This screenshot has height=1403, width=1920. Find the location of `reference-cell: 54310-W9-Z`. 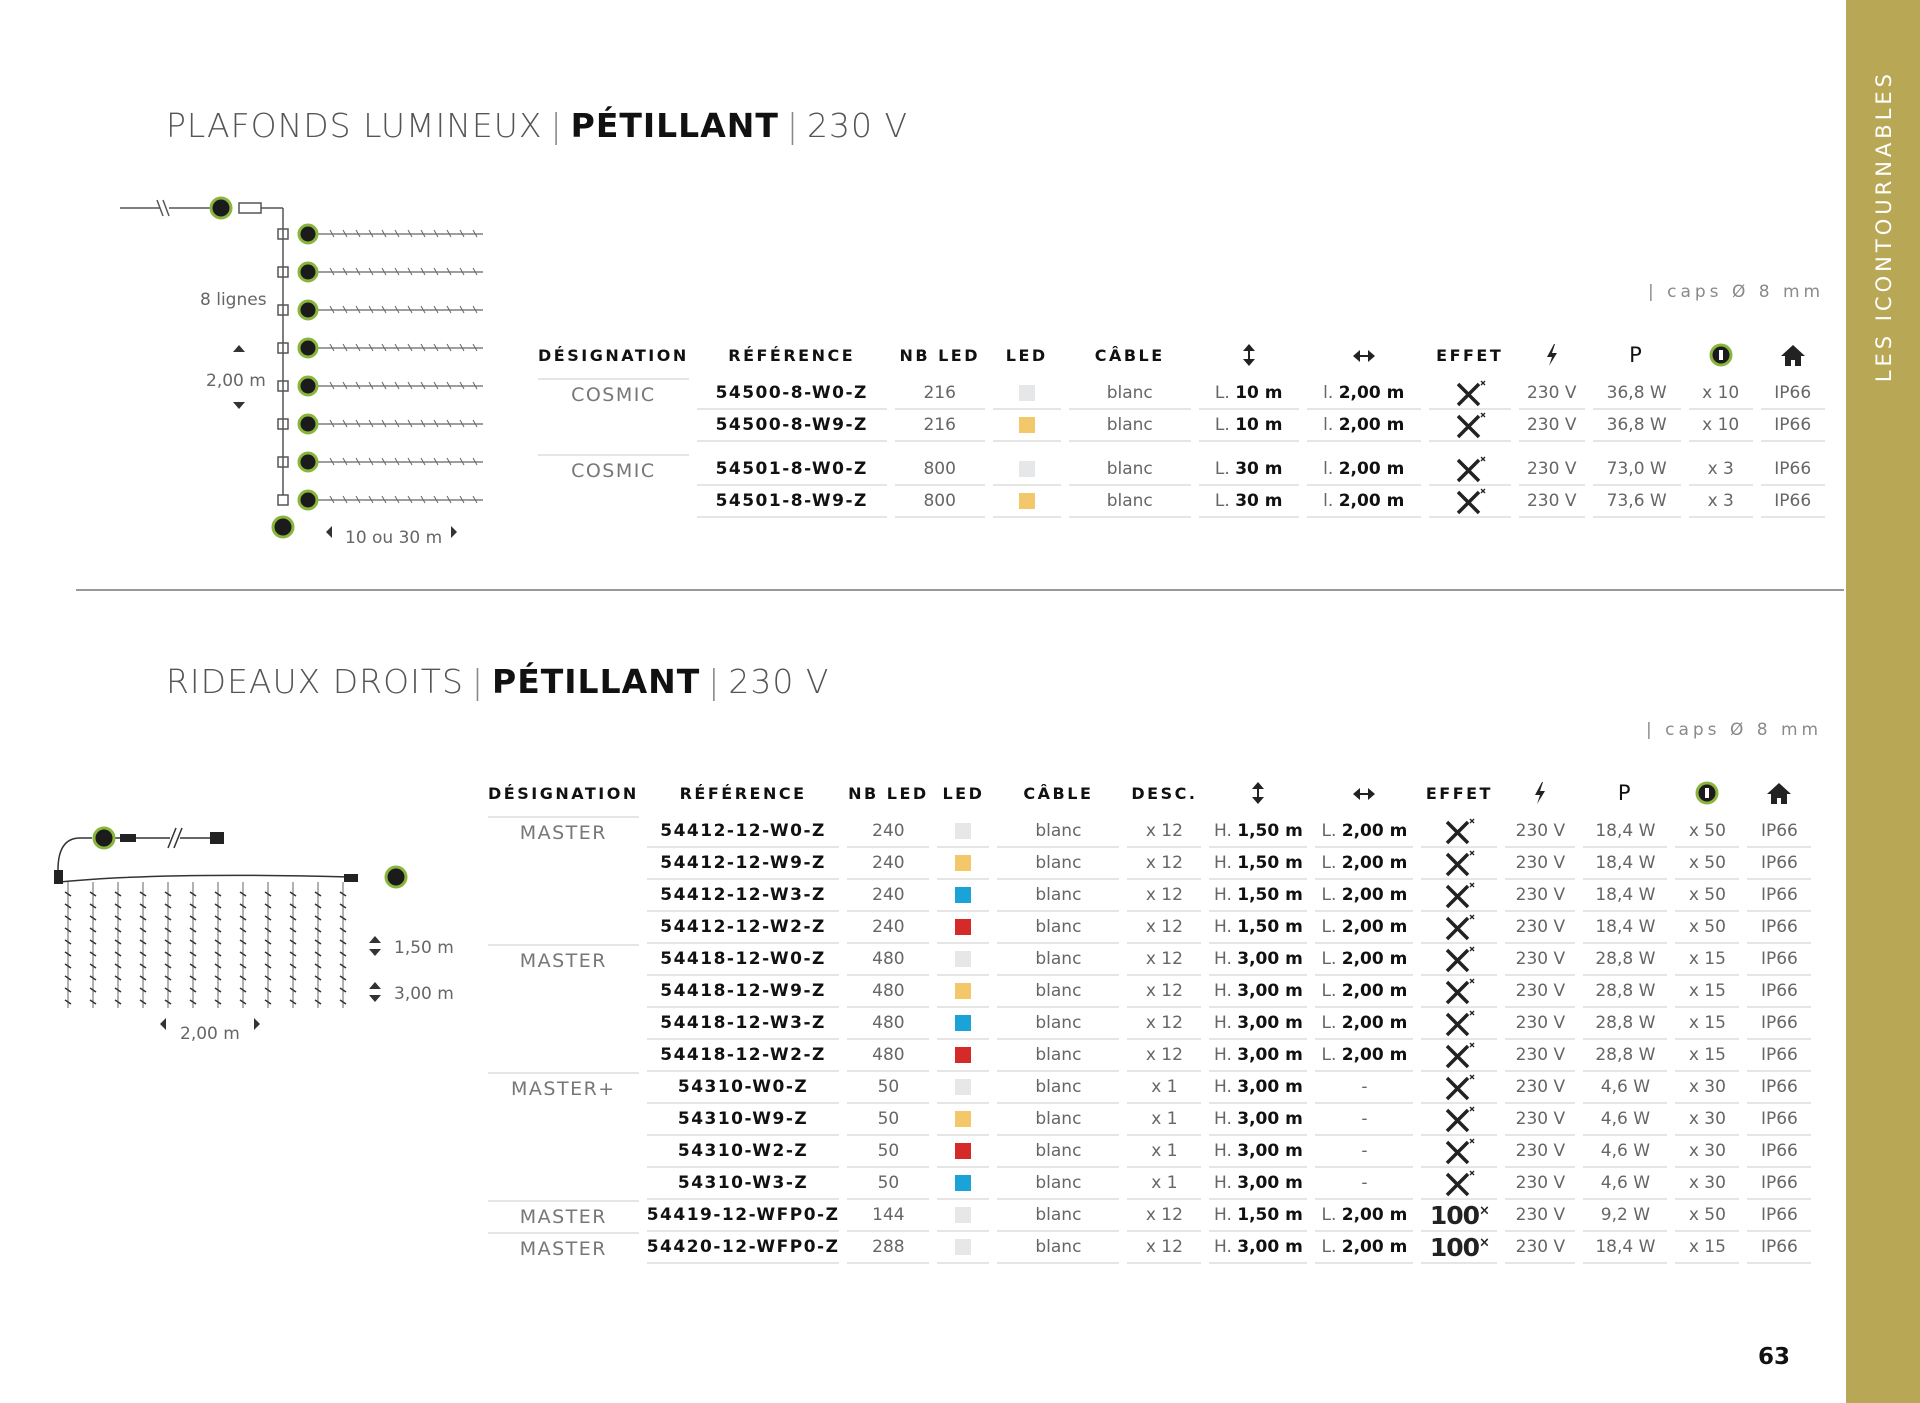

reference-cell: 54310-W9-Z is located at coordinates (743, 1120).